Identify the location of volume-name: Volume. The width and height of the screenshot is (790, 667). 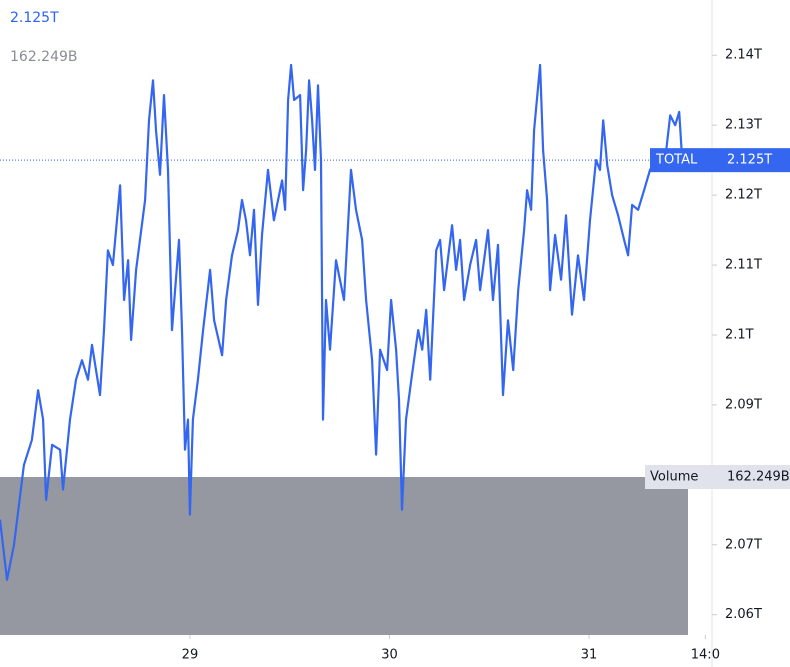
(674, 477).